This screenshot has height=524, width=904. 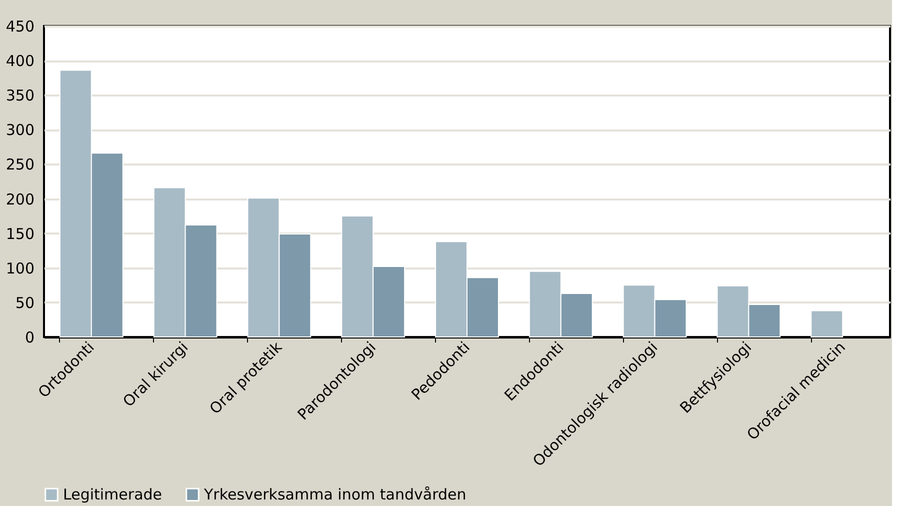 I want to click on y-tick-label: 150, so click(x=20, y=233).